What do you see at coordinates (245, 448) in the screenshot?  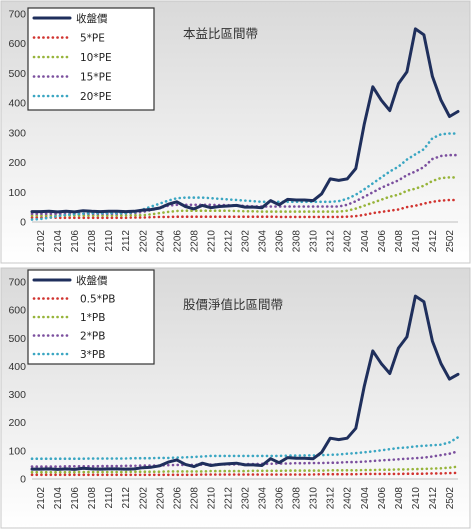 I see `series-line-3xpb` at bounding box center [245, 448].